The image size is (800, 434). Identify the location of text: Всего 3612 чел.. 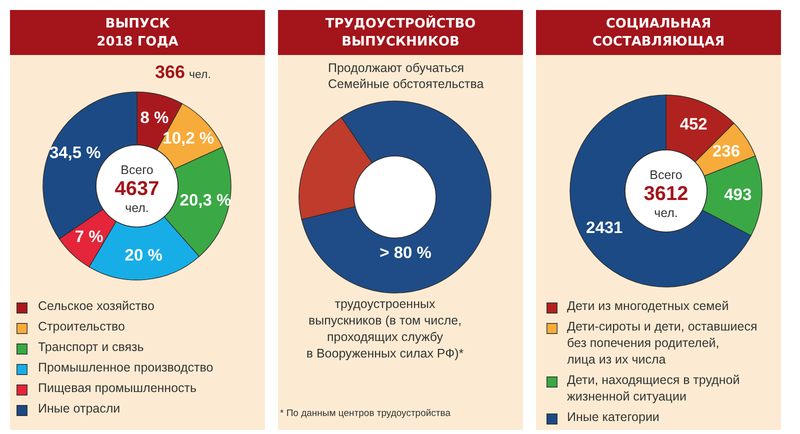
(666, 194).